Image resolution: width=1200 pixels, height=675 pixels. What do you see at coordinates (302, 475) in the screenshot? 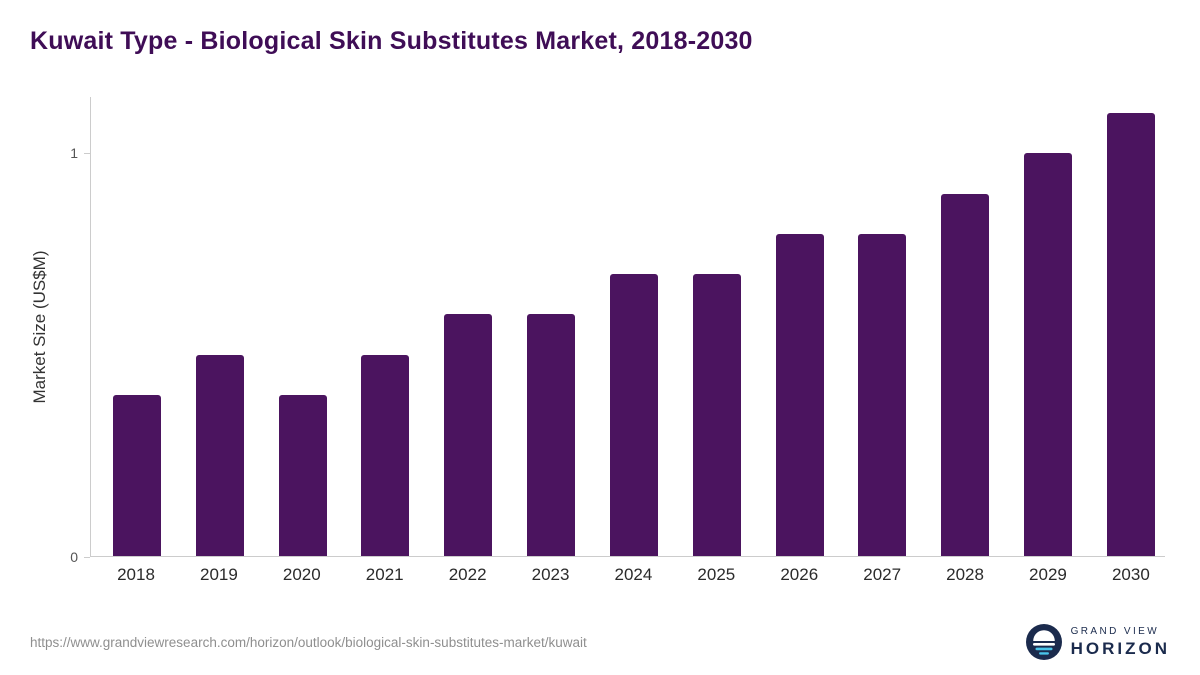
I see `bar-2020` at bounding box center [302, 475].